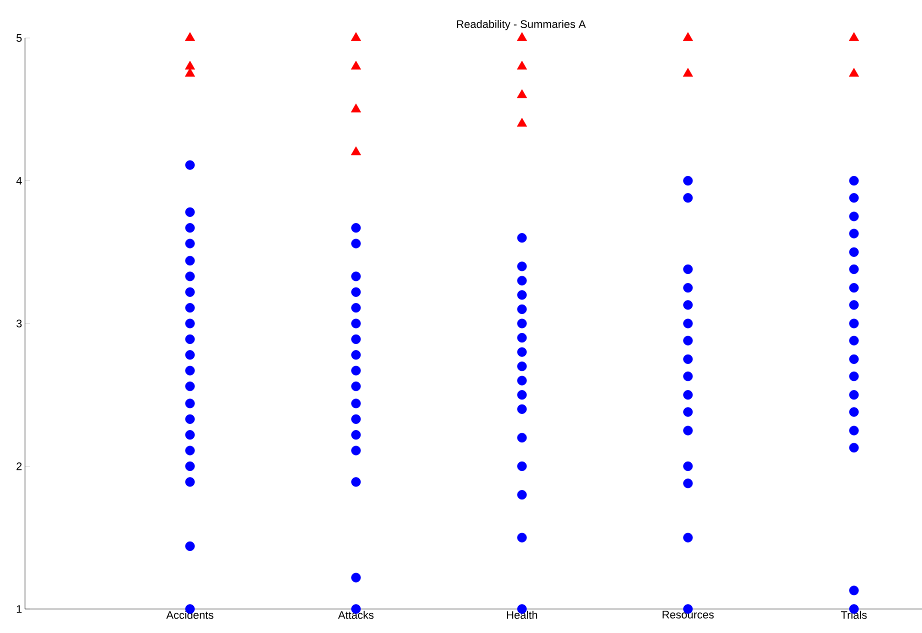 The width and height of the screenshot is (922, 633). Describe the element at coordinates (854, 614) in the screenshot. I see `x-tick-label: Trials` at that location.